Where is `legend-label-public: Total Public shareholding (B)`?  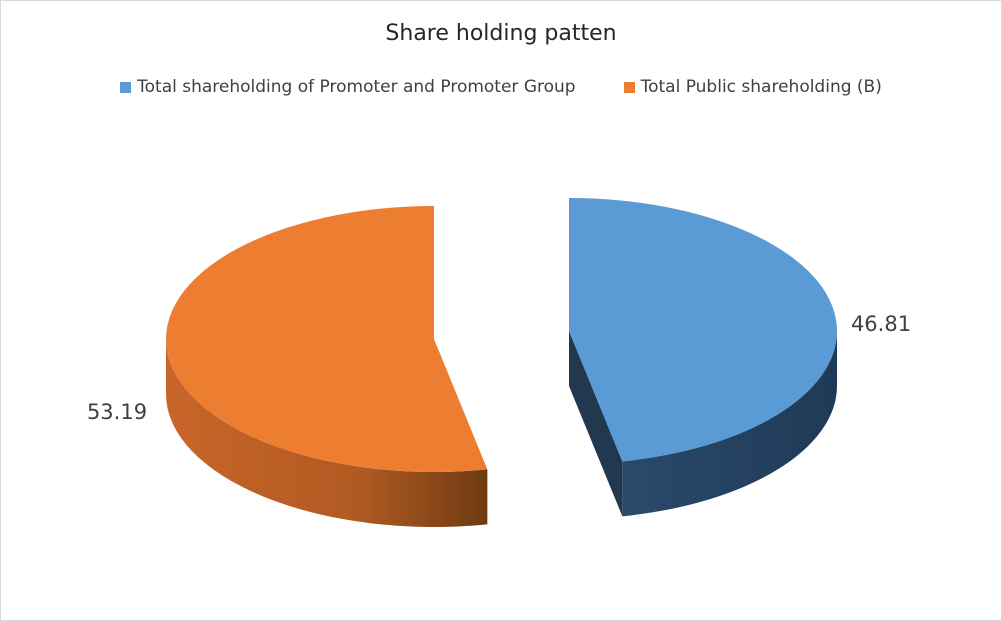 legend-label-public: Total Public shareholding (B) is located at coordinates (761, 87).